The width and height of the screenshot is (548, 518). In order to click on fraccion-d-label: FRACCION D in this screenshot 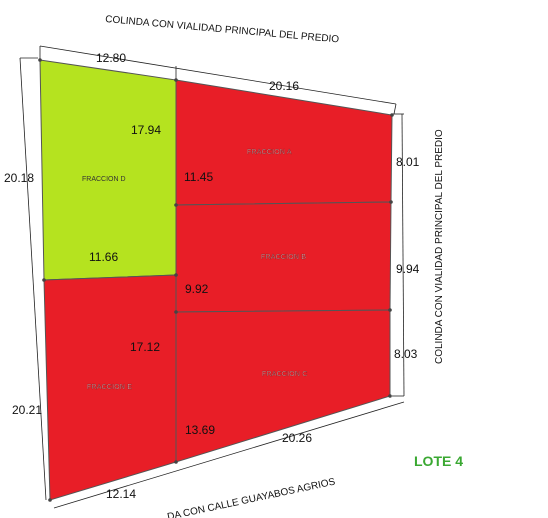, I will do `click(104, 179)`.